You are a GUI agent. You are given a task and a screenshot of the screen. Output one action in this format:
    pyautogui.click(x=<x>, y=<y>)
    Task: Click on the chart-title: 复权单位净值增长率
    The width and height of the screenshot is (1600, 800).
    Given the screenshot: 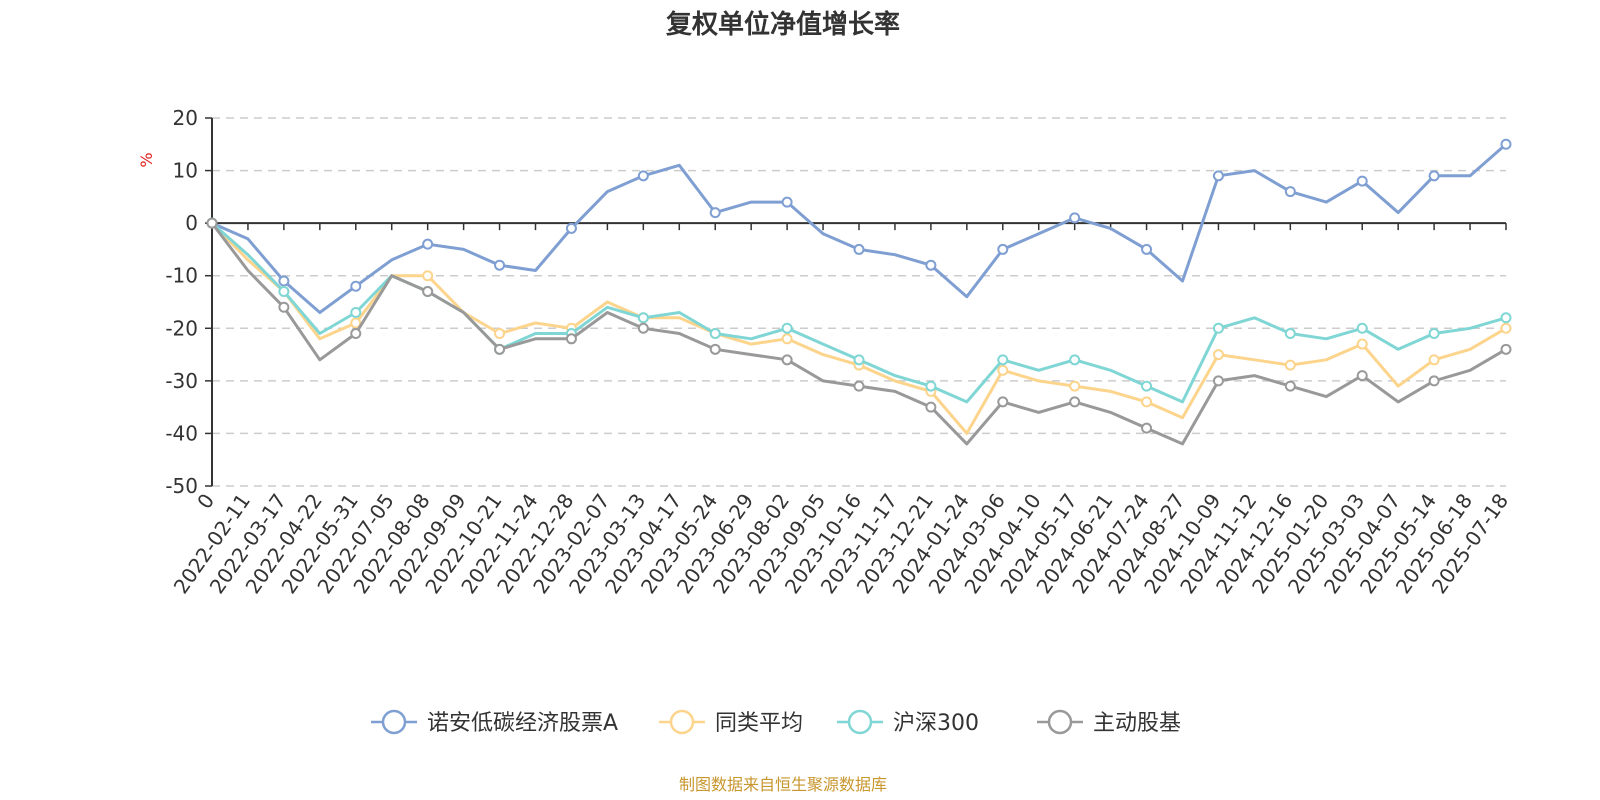 What is the action you would take?
    pyautogui.click(x=783, y=24)
    